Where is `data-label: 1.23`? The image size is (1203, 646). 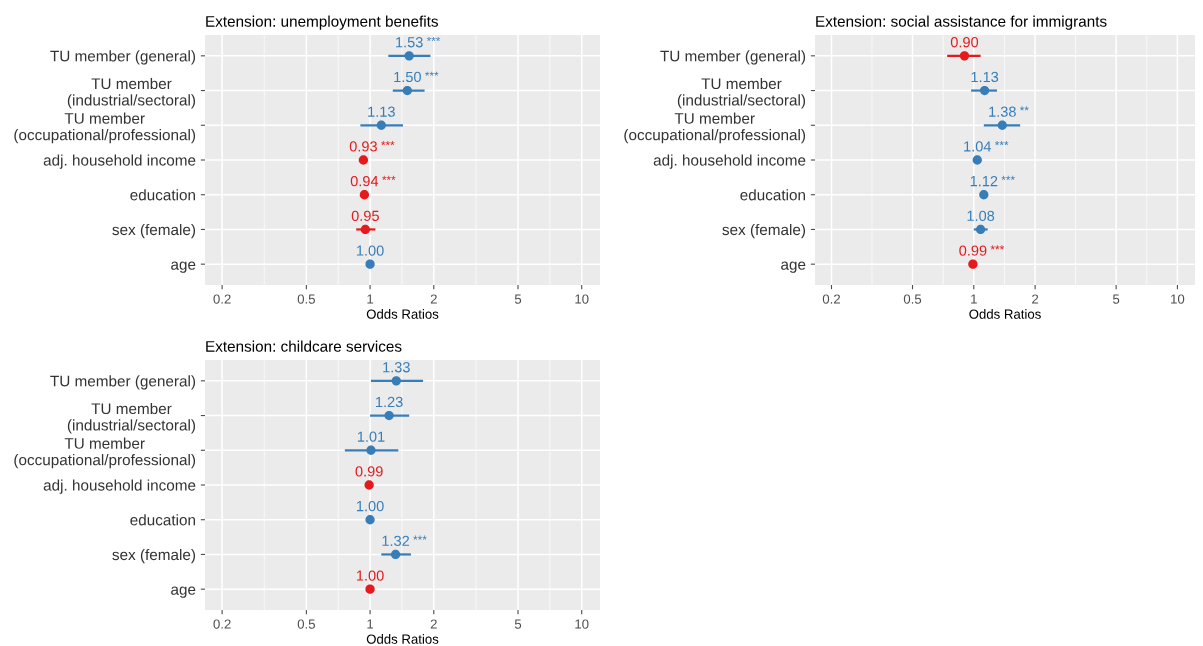 data-label: 1.23 is located at coordinates (389, 402).